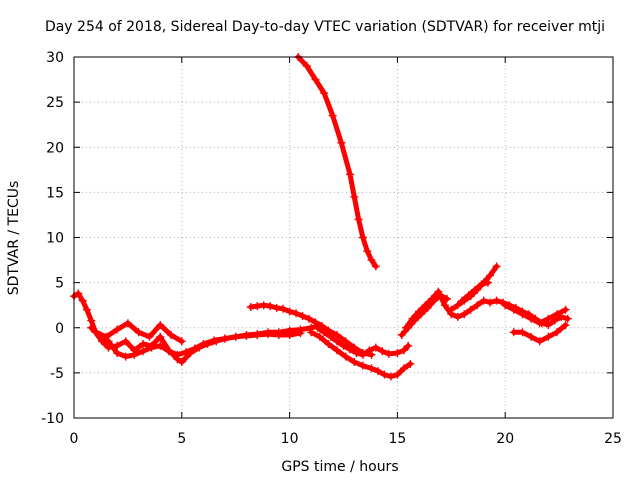  I want to click on x-tick-label: 10, so click(290, 439).